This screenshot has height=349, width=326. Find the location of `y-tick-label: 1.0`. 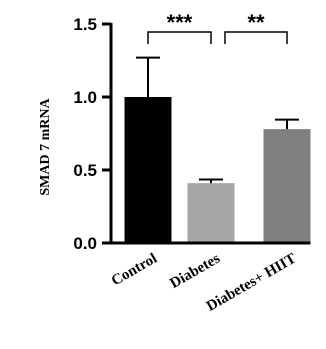

y-tick-label: 1.0 is located at coordinates (85, 97).